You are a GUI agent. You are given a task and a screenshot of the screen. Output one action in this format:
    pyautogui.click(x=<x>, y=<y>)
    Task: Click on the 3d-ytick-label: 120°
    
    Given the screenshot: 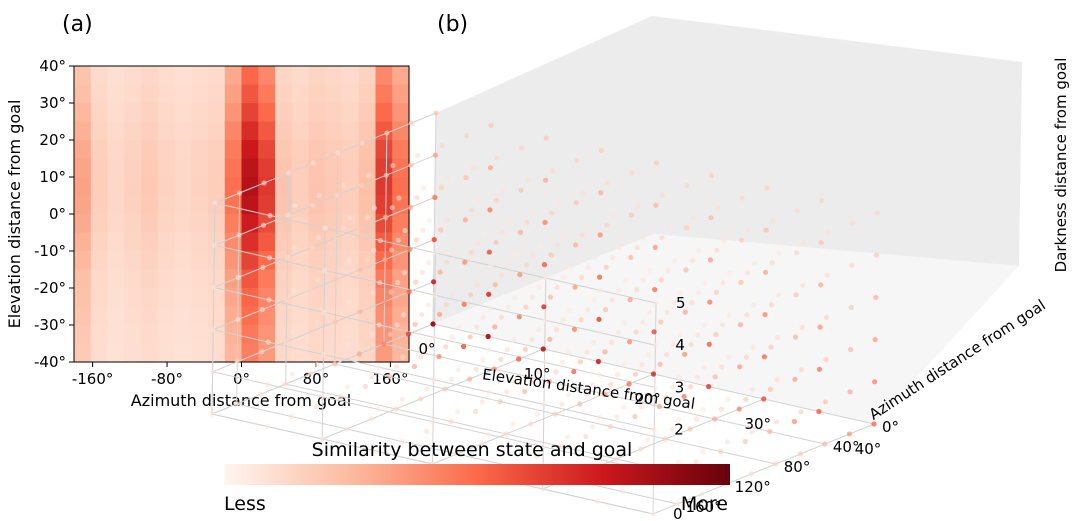 What is the action you would take?
    pyautogui.click(x=753, y=487)
    